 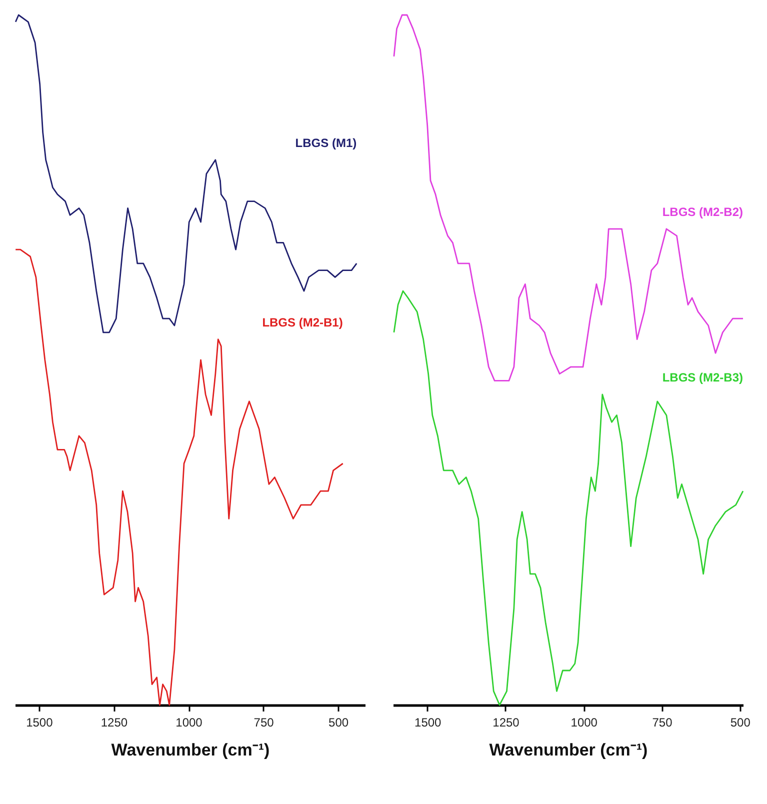 What do you see at coordinates (702, 377) in the screenshot?
I see `series-label: LBGS (M2-B3)` at bounding box center [702, 377].